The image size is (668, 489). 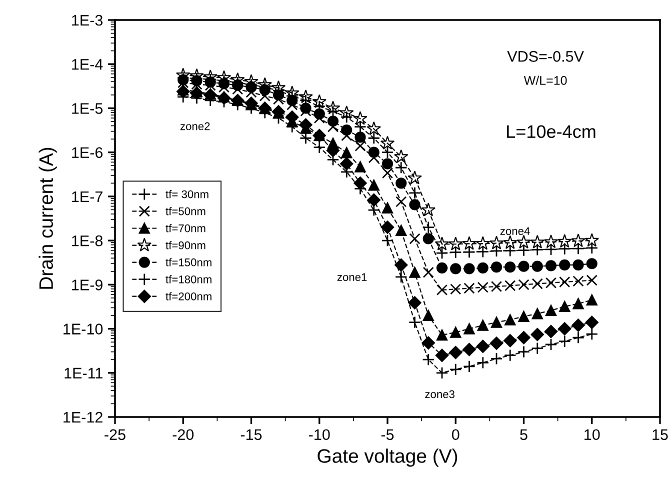 What do you see at coordinates (524, 434) in the screenshot?
I see `x-tick-label: 5` at bounding box center [524, 434].